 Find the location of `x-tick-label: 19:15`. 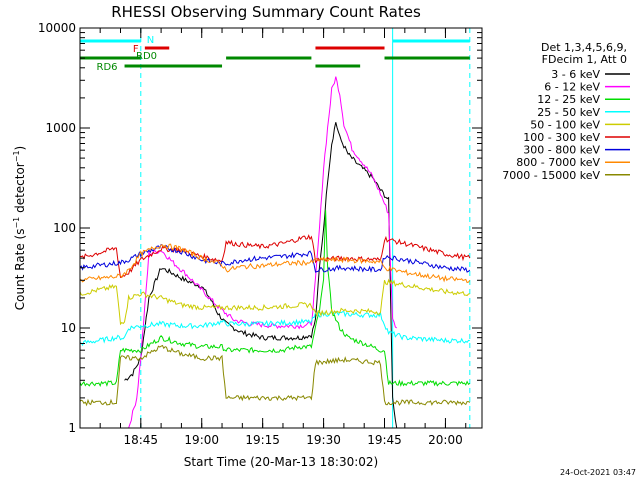

x-tick-label: 19:15 is located at coordinates (262, 440).